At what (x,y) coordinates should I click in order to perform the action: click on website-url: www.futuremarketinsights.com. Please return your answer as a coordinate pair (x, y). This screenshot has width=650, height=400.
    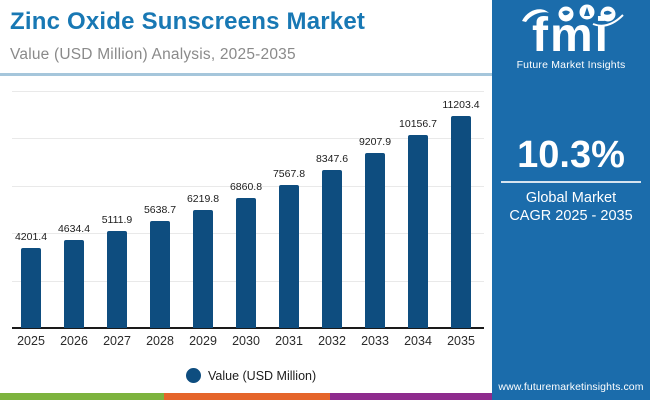
    Looking at the image, I should click on (571, 387).